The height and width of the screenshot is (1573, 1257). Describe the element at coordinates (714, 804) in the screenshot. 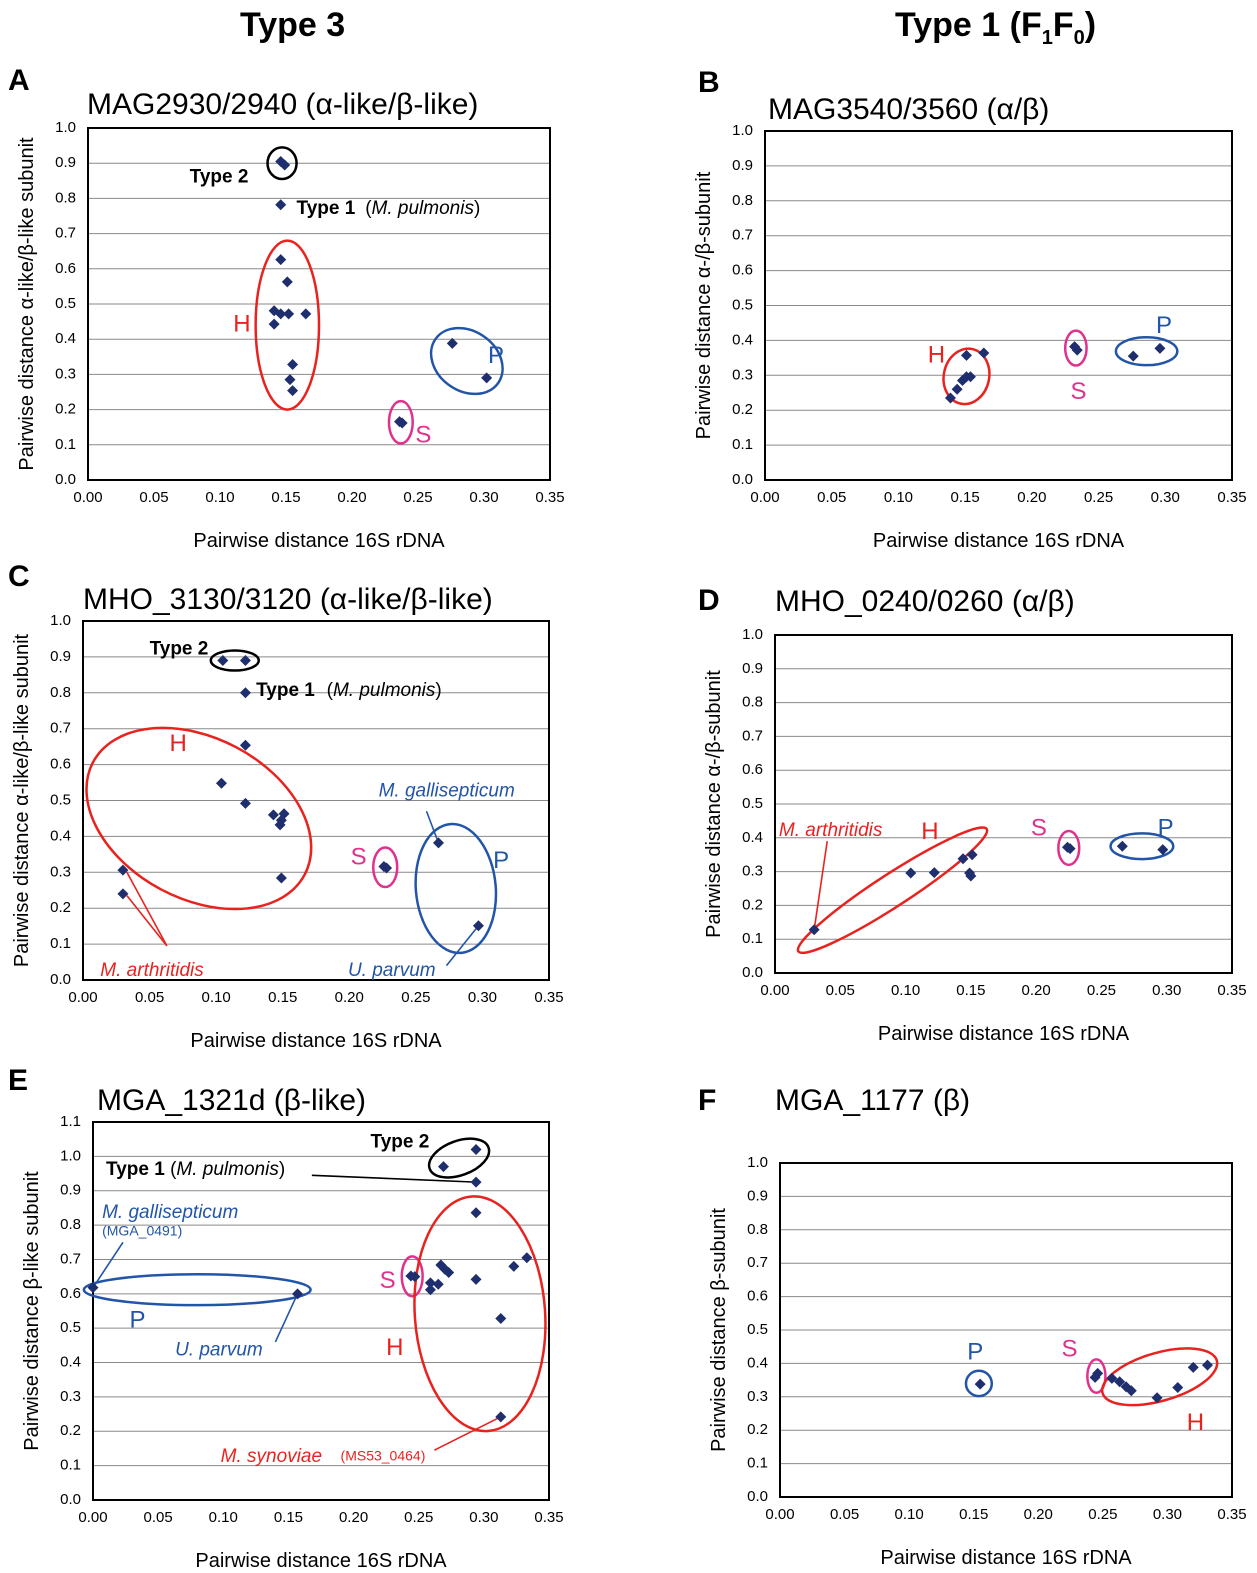

I see `y-axis-label: Pairwise distance α-/β-subunit` at that location.